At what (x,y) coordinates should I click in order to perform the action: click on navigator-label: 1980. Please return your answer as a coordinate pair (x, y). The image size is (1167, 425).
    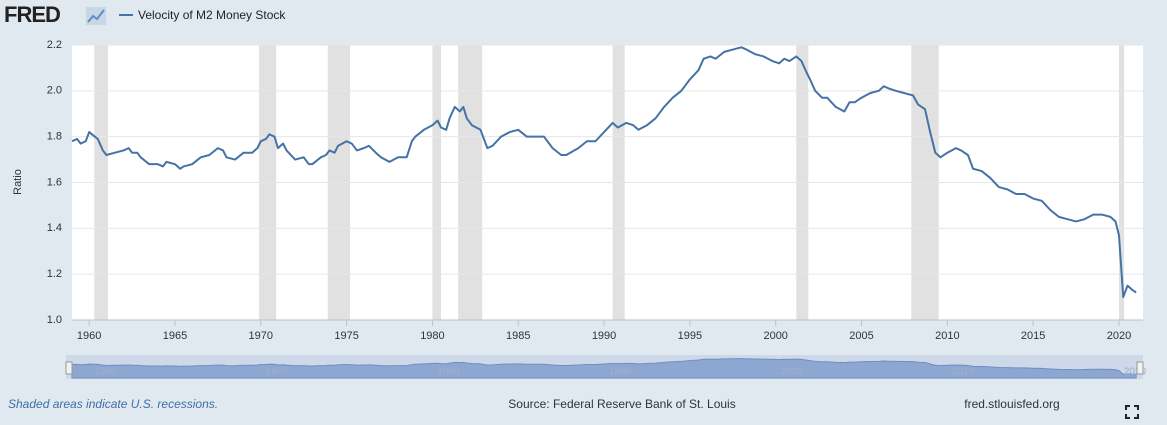
    Looking at the image, I should click on (448, 372).